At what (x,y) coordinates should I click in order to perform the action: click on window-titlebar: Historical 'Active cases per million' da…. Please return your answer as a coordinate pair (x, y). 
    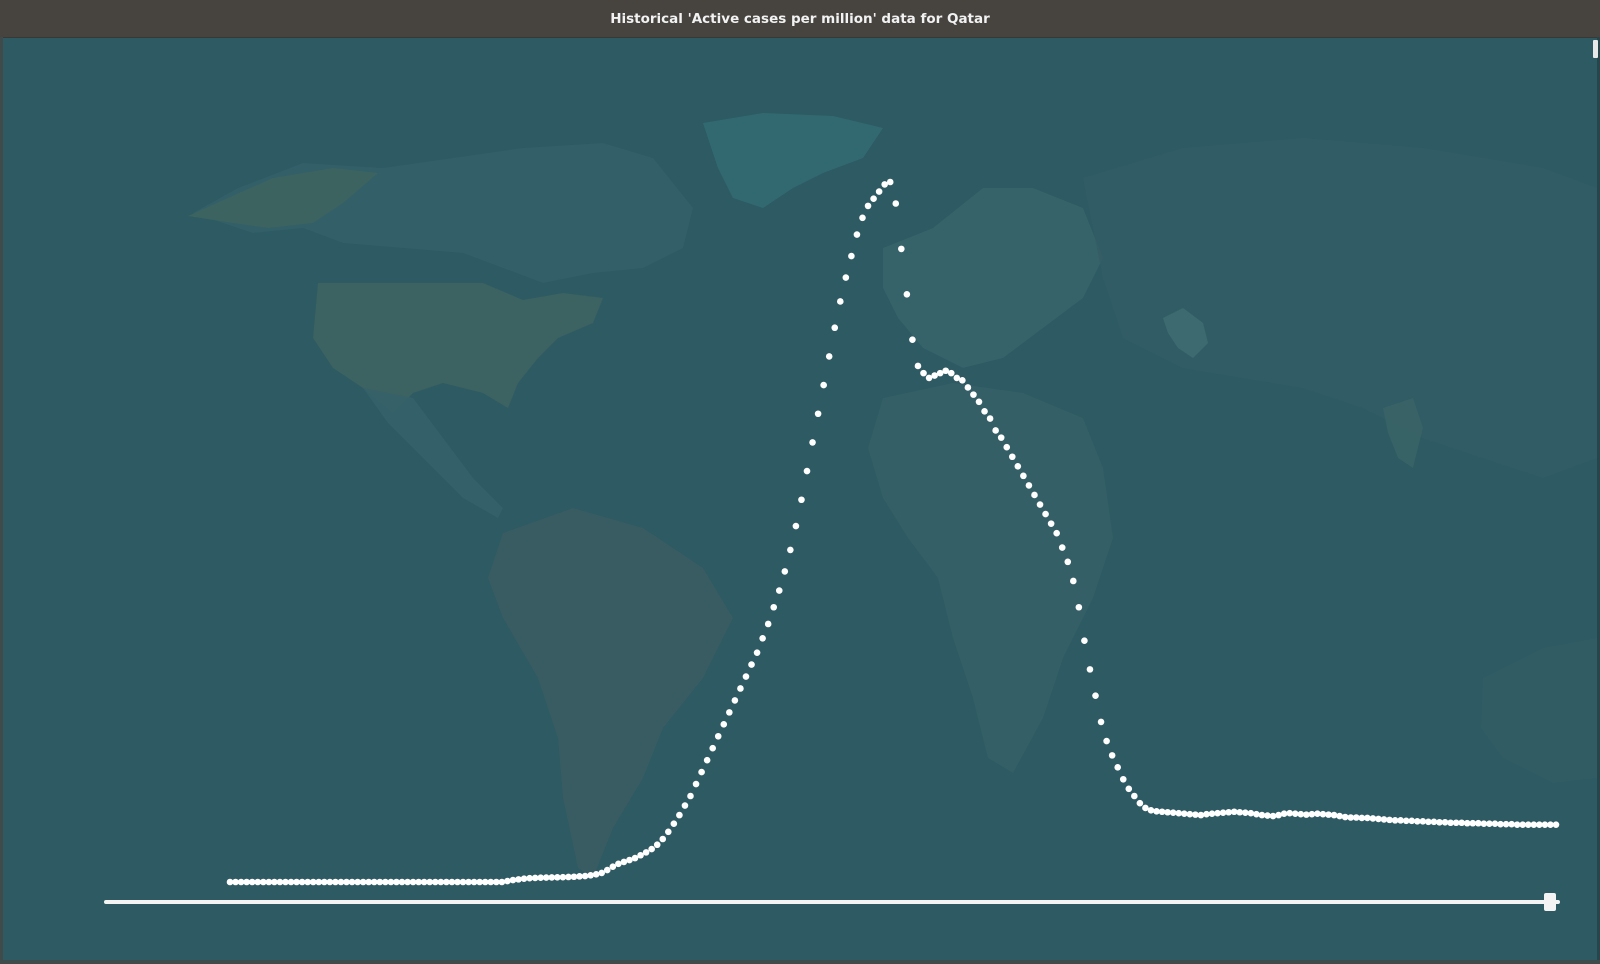
    Looking at the image, I should click on (800, 19).